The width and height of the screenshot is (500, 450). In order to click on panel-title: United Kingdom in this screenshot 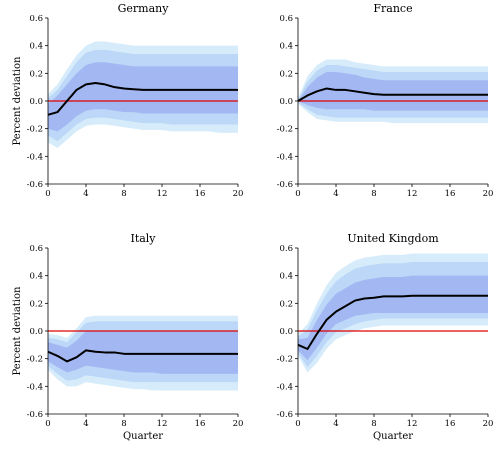, I will do `click(393, 238)`.